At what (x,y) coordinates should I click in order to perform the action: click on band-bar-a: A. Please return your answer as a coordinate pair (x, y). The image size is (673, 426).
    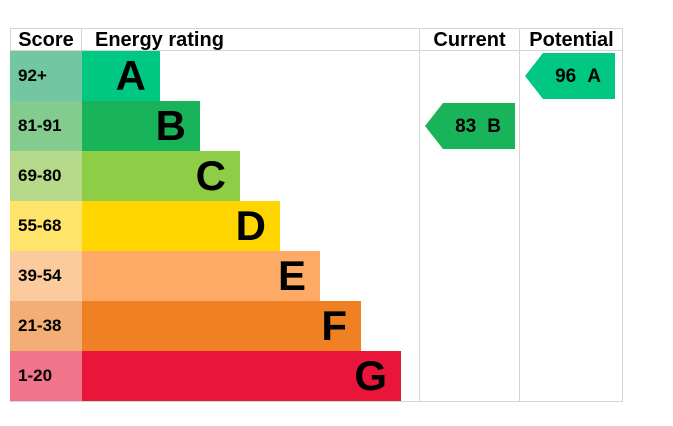
    Looking at the image, I should click on (121, 76).